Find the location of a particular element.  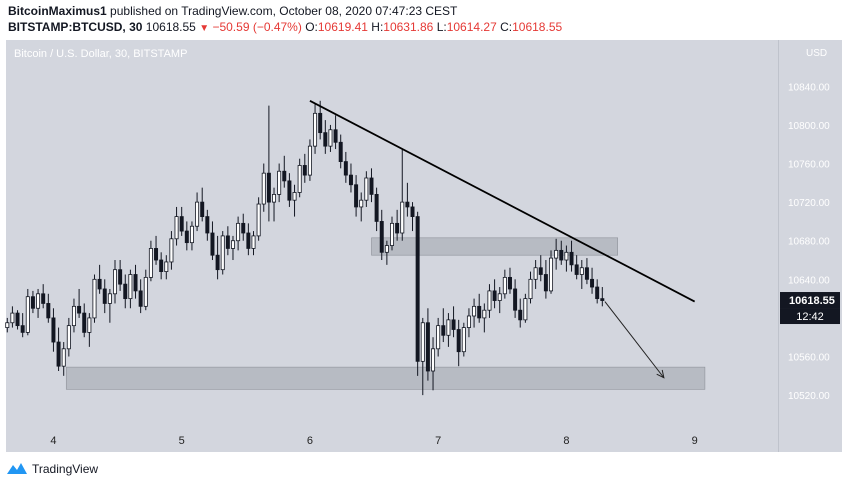

author-name: BitcoinMaximus1 is located at coordinates (57, 11).